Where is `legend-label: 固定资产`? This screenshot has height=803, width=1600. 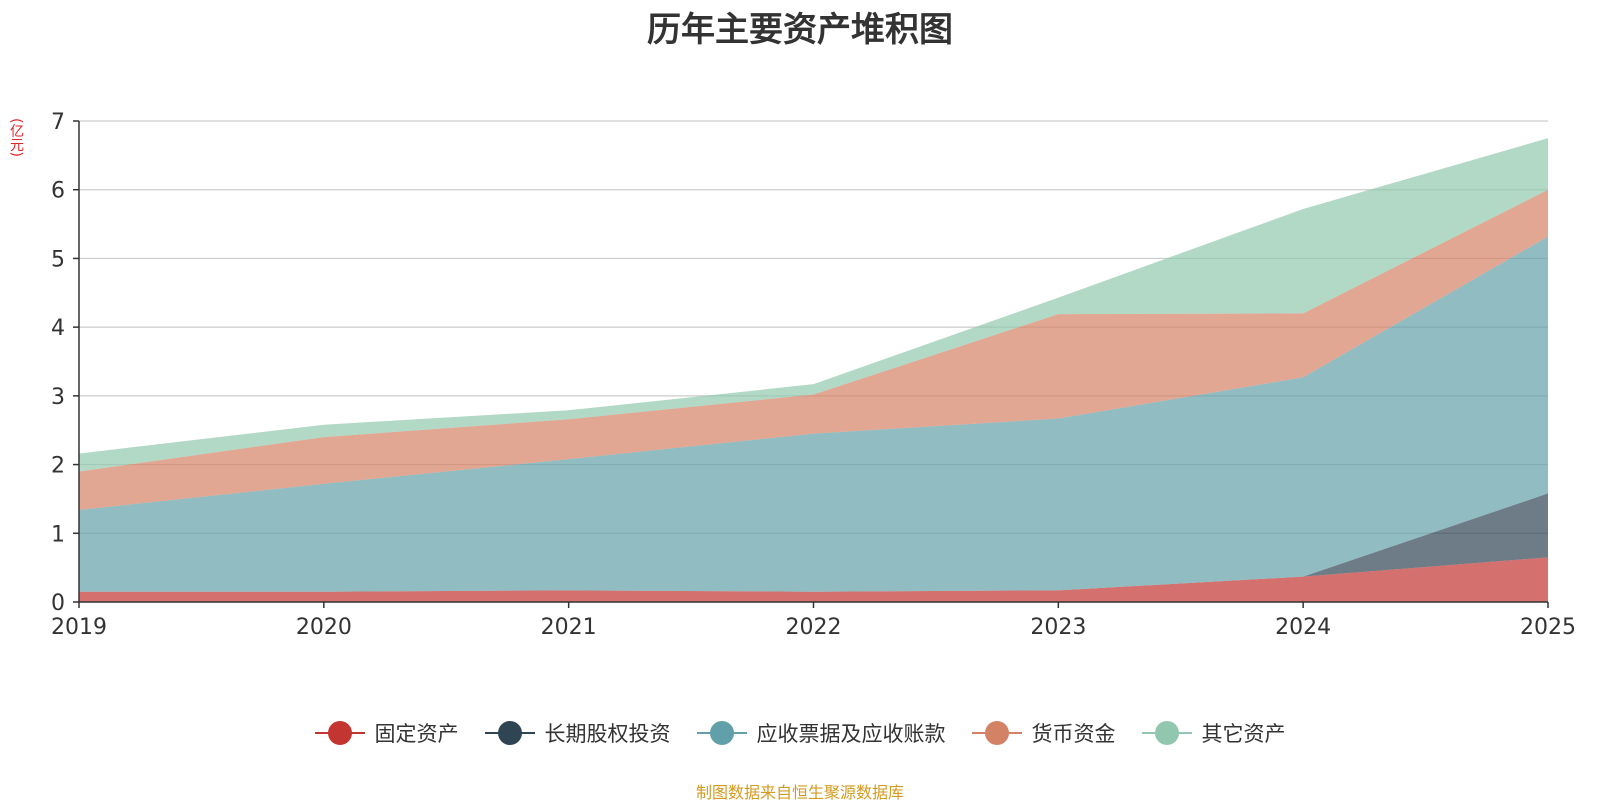 legend-label: 固定资产 is located at coordinates (416, 734).